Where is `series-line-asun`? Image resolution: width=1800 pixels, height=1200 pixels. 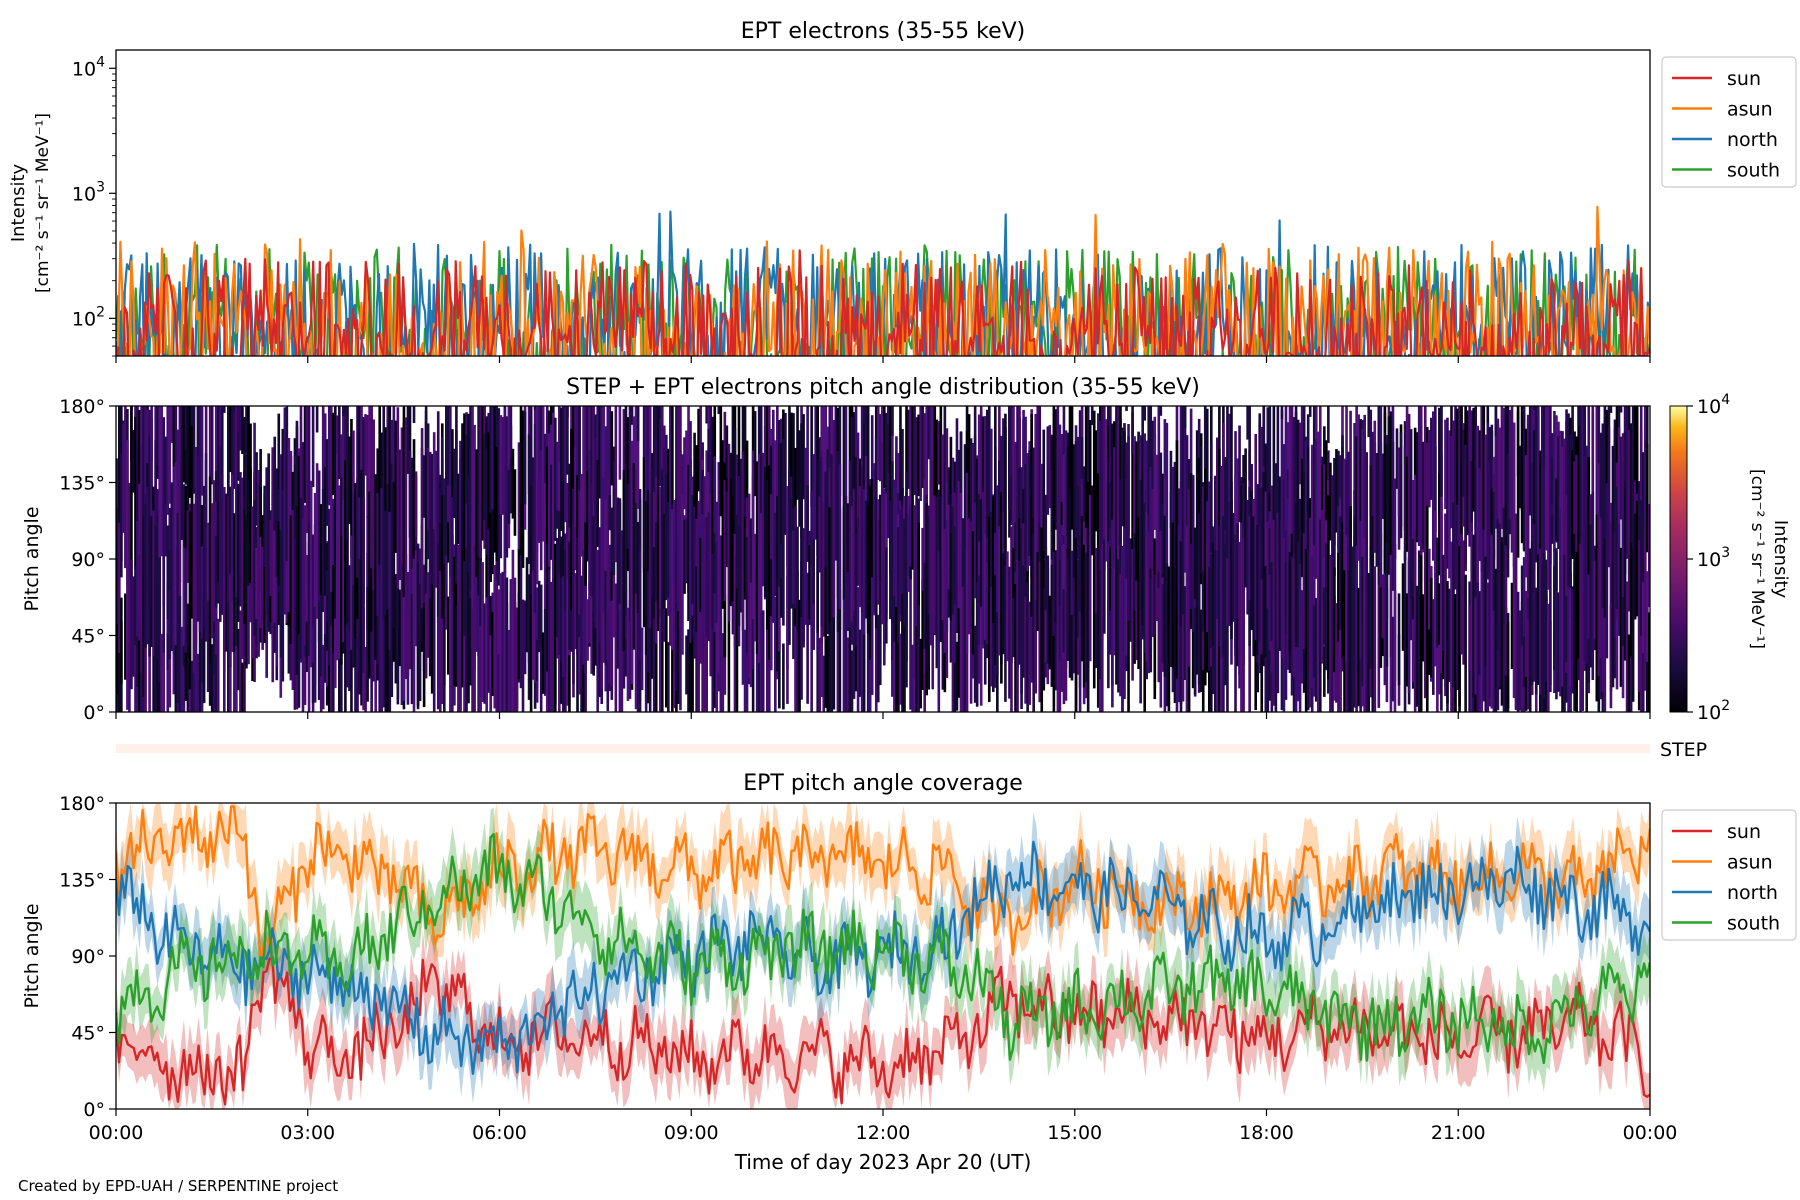
series-line-asun is located at coordinates (883, 886).